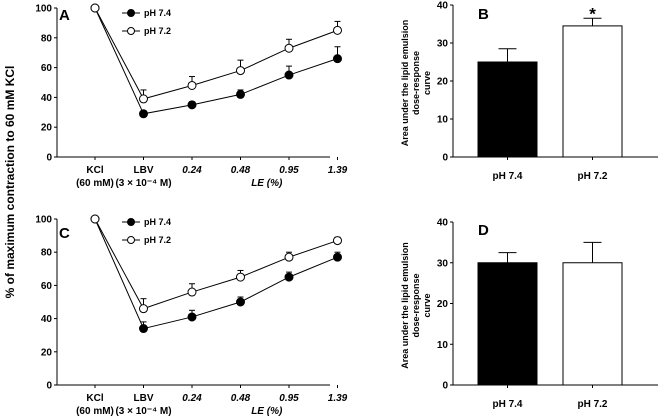 The image size is (668, 420). What do you see at coordinates (95, 411) in the screenshot?
I see `panel-c-x-tick-sublabel: (60 mM)` at bounding box center [95, 411].